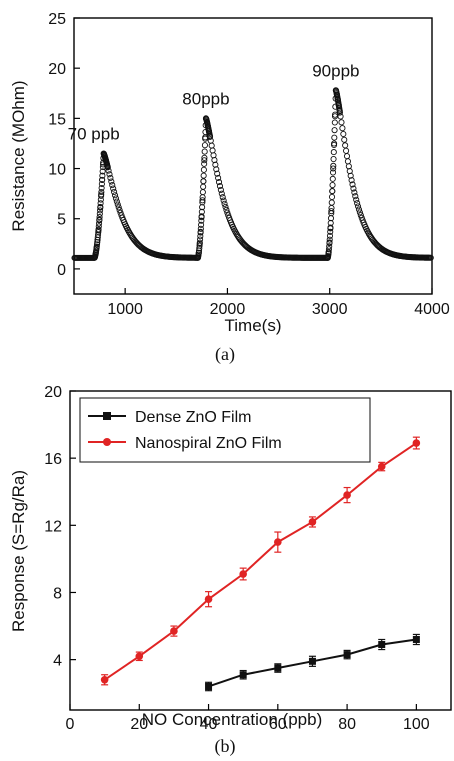 This screenshot has width=454, height=761. I want to click on chart-a-y-tick-label: 15, so click(57, 119).